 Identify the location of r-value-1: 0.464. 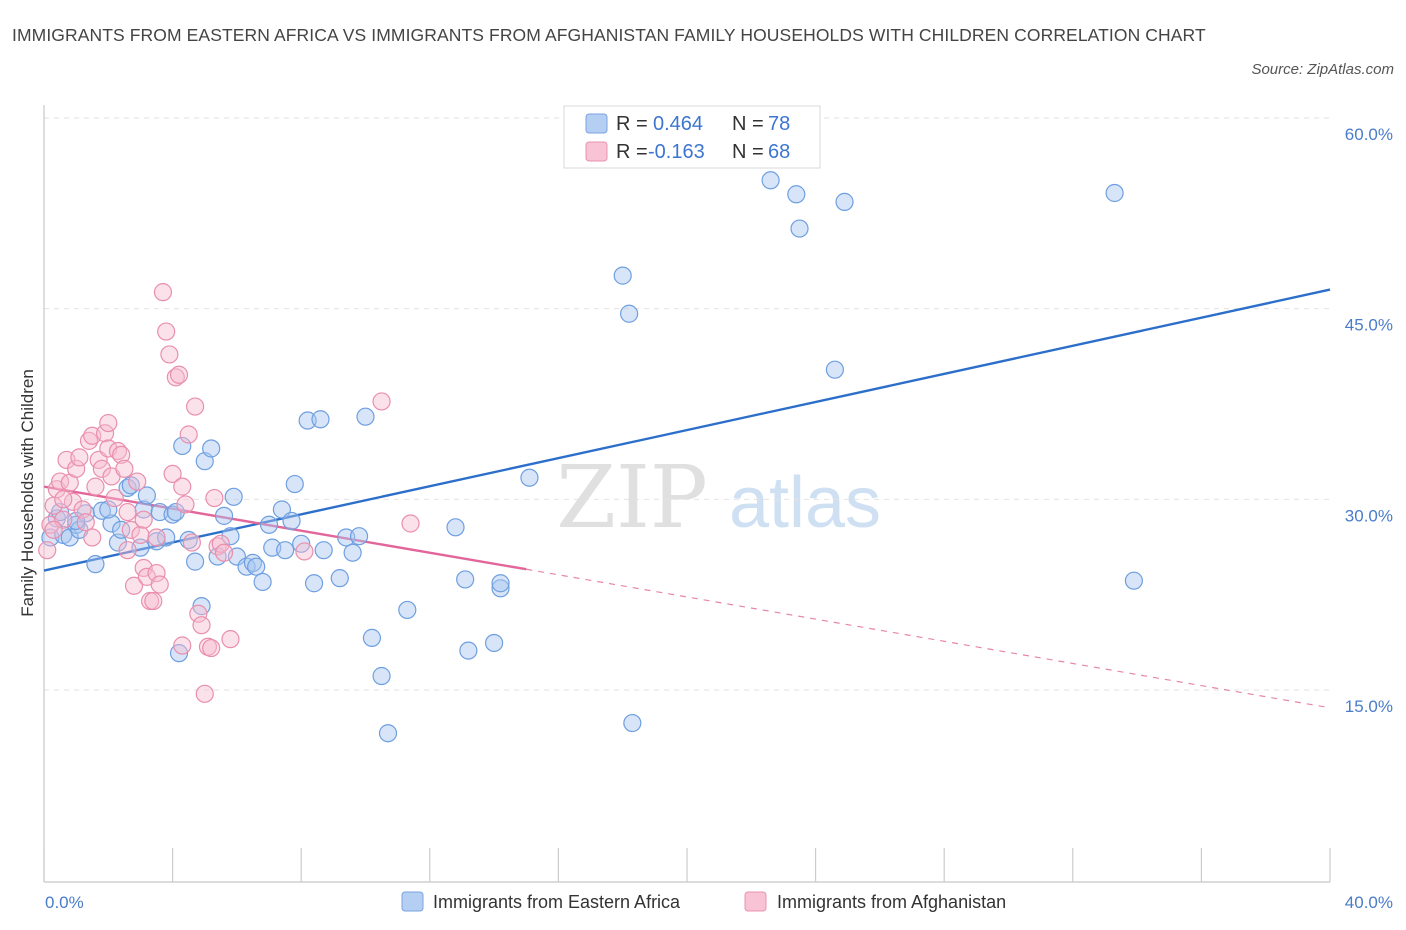
(678, 124).